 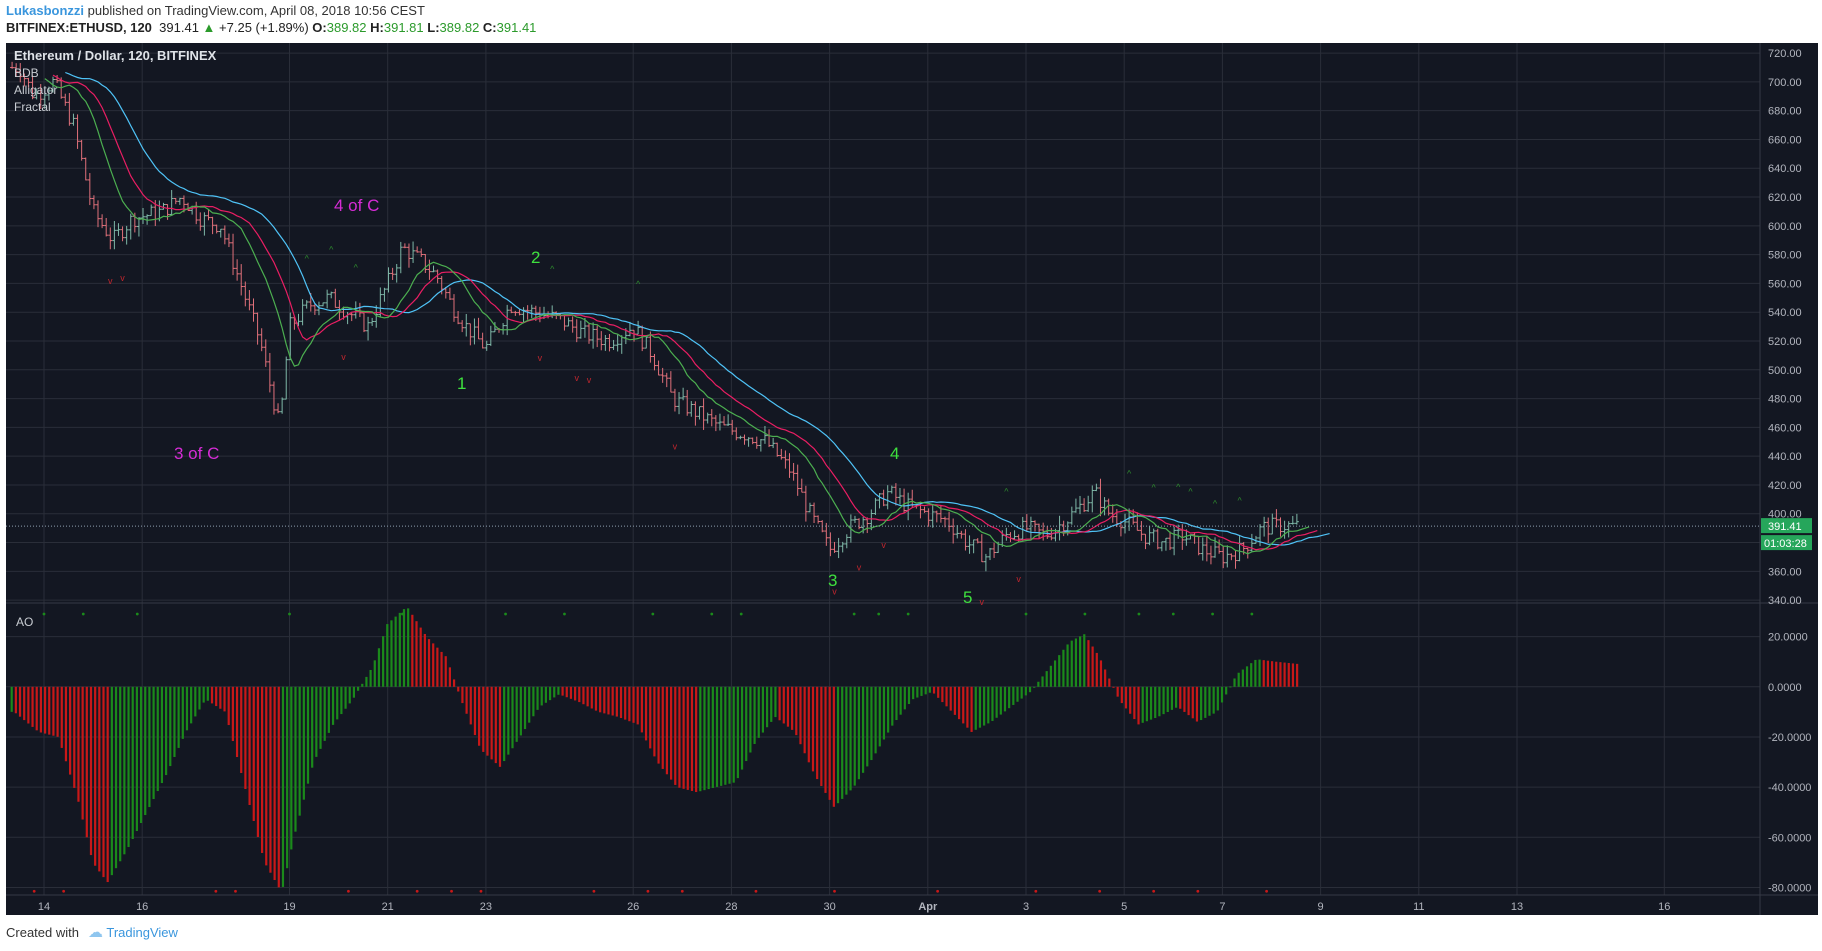 What do you see at coordinates (42, 932) in the screenshot?
I see `created-with-text: Created with` at bounding box center [42, 932].